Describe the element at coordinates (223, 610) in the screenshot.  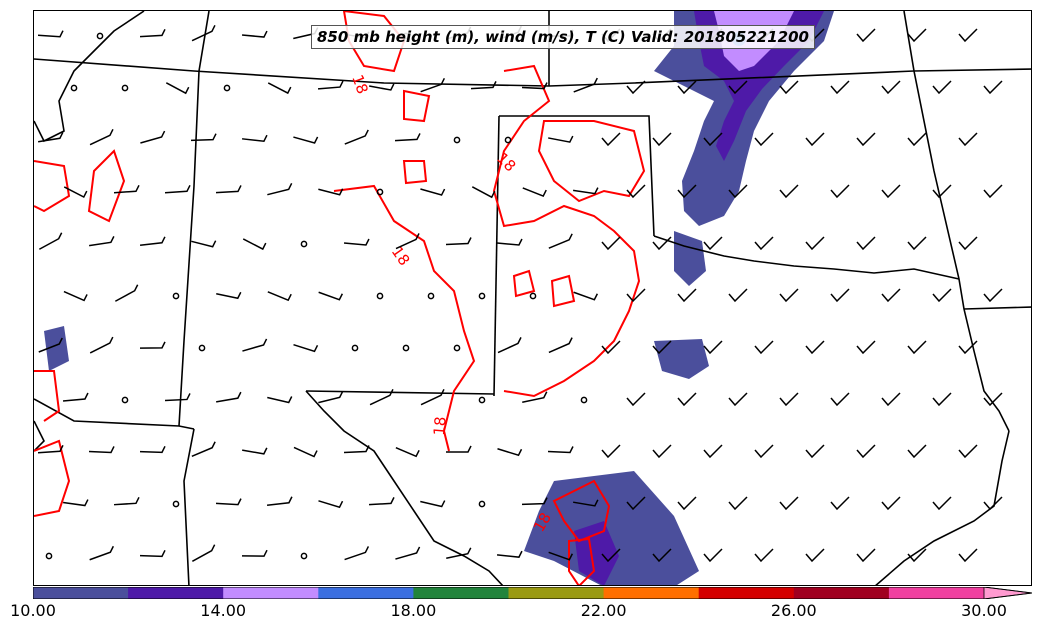
I see `colorbar-tick-label: 14.00` at that location.